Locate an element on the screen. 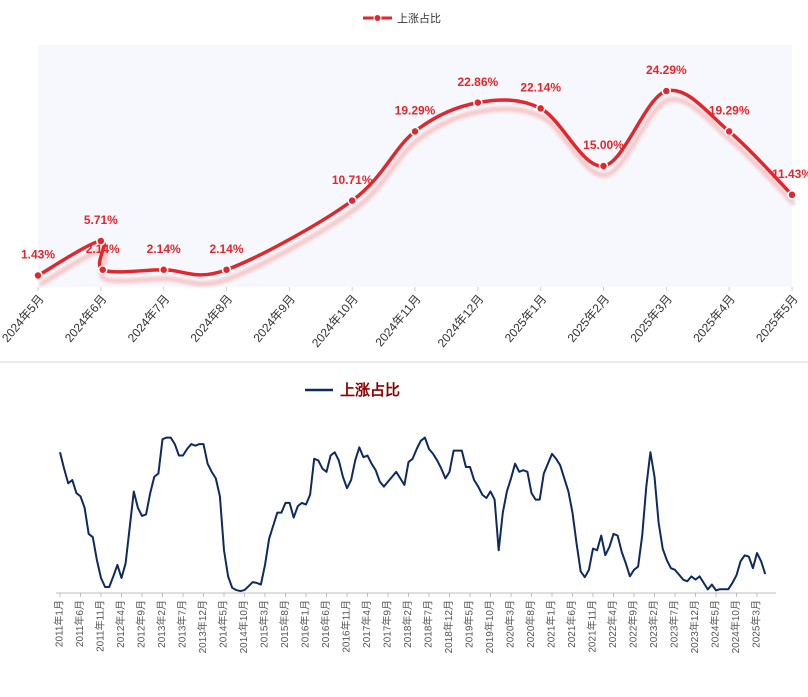  data-label: 11.43% is located at coordinates (790, 174).